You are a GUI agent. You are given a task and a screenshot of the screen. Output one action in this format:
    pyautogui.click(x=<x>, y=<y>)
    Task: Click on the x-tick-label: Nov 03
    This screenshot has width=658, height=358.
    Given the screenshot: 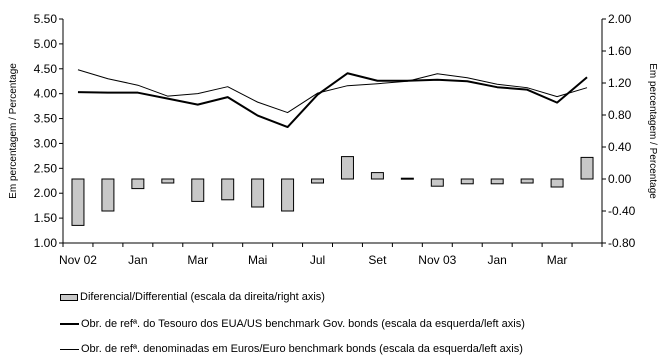 What is the action you would take?
    pyautogui.click(x=437, y=260)
    